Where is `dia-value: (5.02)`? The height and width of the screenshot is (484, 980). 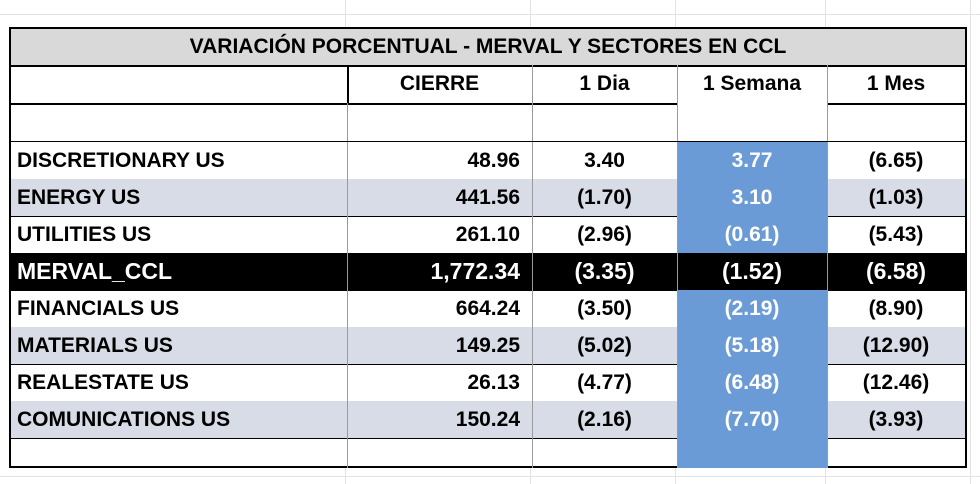 dia-value: (5.02) is located at coordinates (604, 345).